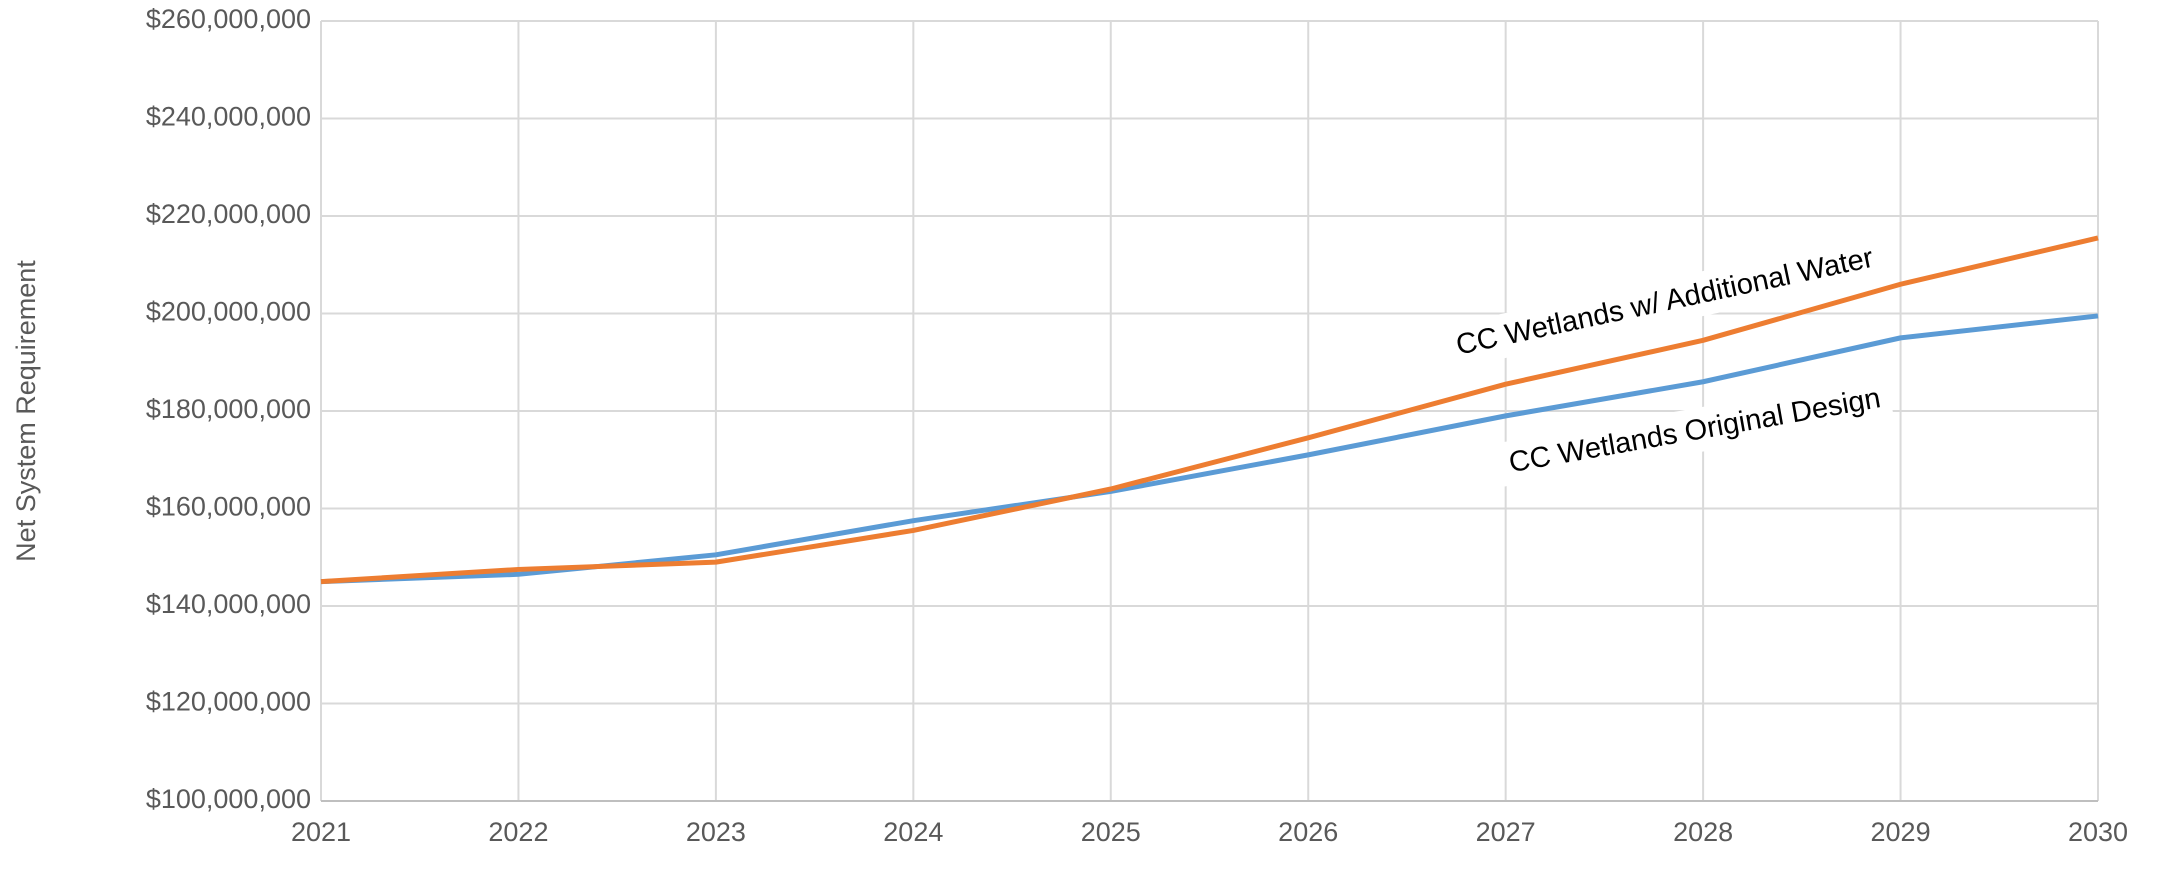 Image resolution: width=2159 pixels, height=871 pixels. I want to click on y-axis-label: Net System Requirement, so click(26, 411).